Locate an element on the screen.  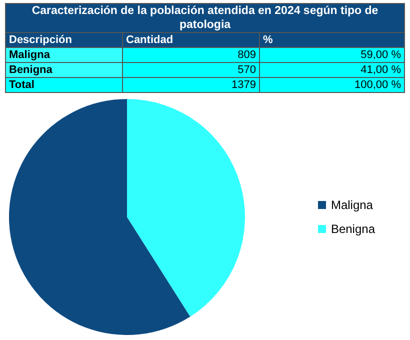
category-label: Benigna is located at coordinates (30, 70).